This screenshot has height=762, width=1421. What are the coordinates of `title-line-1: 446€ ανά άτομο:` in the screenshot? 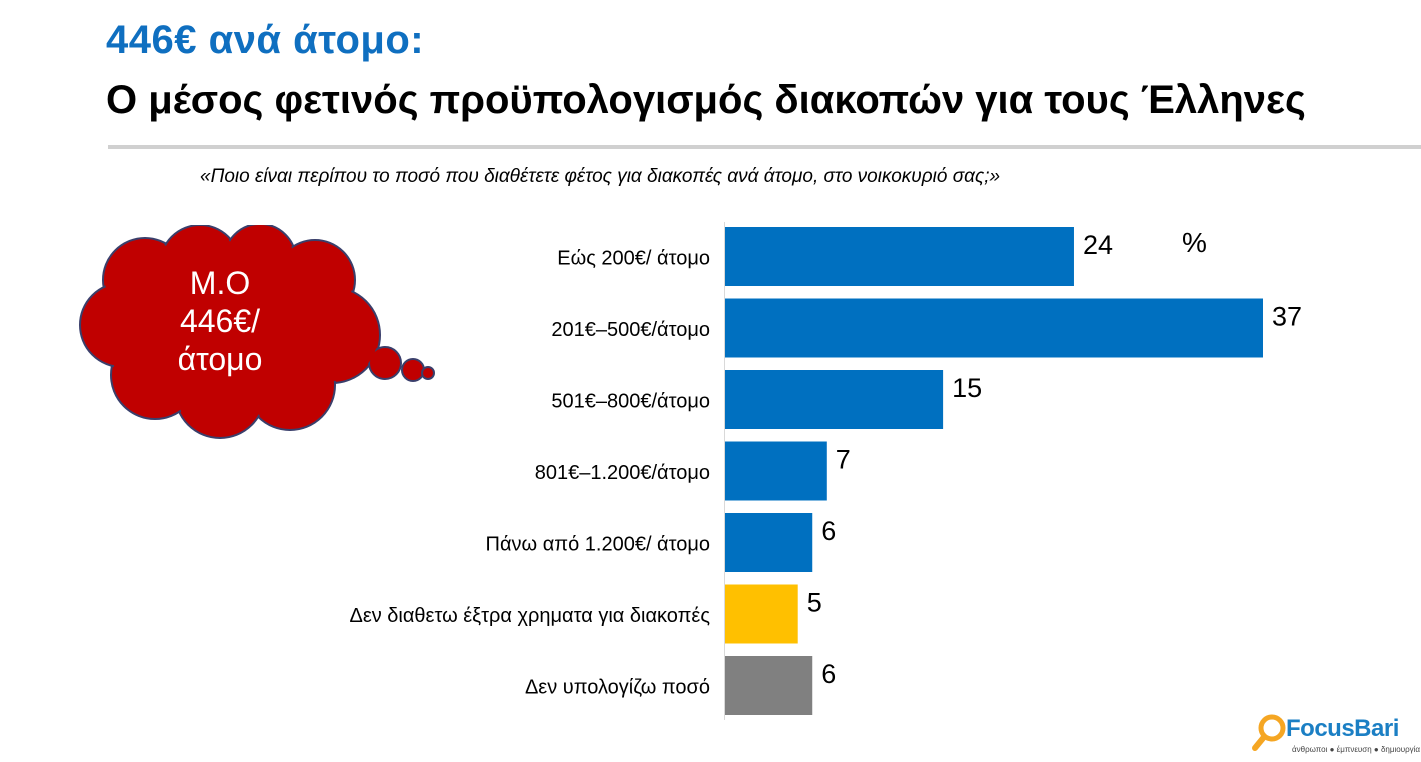 It's located at (265, 40).